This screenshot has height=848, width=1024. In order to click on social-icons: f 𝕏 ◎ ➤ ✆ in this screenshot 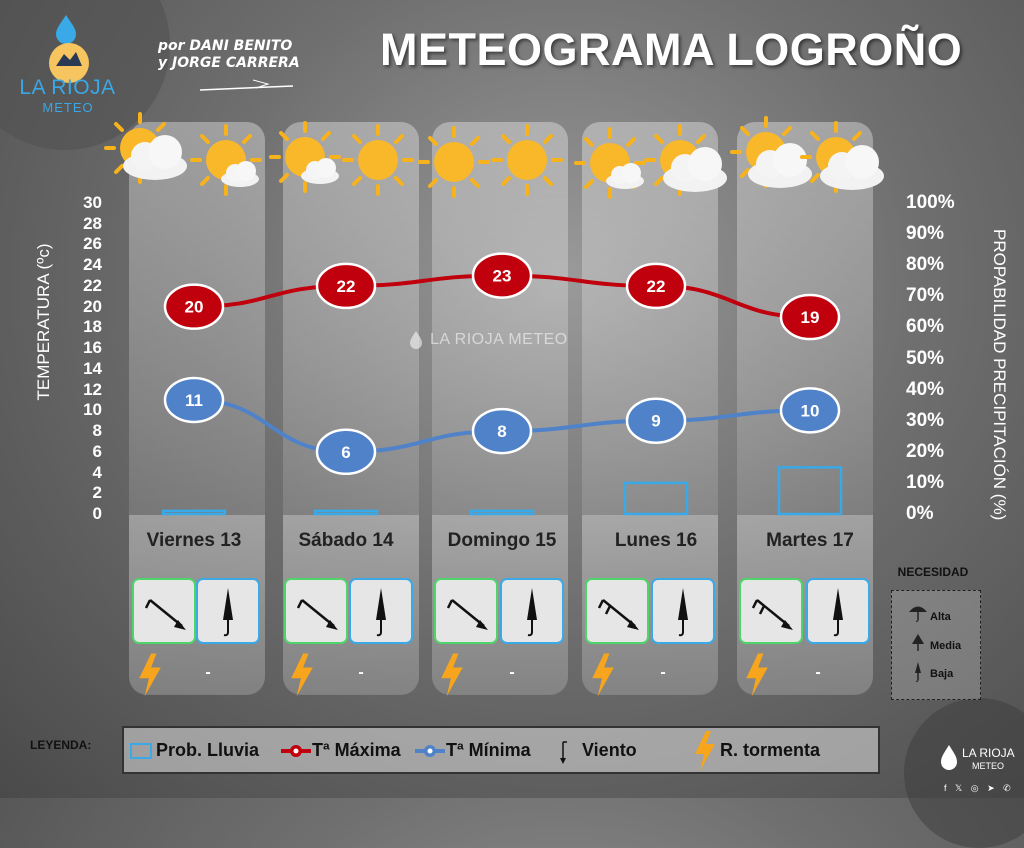, I will do `click(979, 788)`.